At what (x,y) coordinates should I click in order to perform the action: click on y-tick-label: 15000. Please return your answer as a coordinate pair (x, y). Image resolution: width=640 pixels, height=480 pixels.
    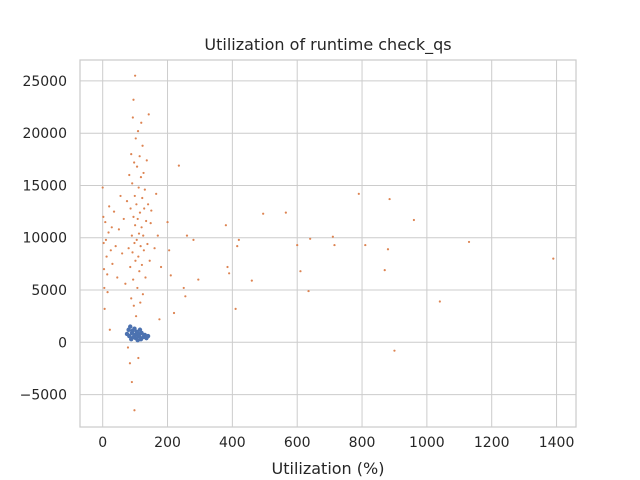
    Looking at the image, I should click on (44, 186).